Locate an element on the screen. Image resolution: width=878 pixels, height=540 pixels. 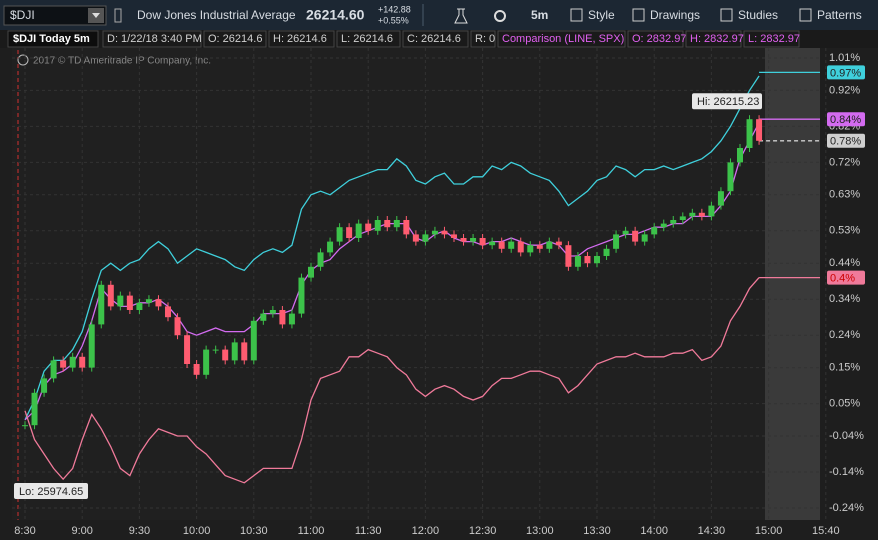
y-tick-label: 1.01% is located at coordinates (844, 58).